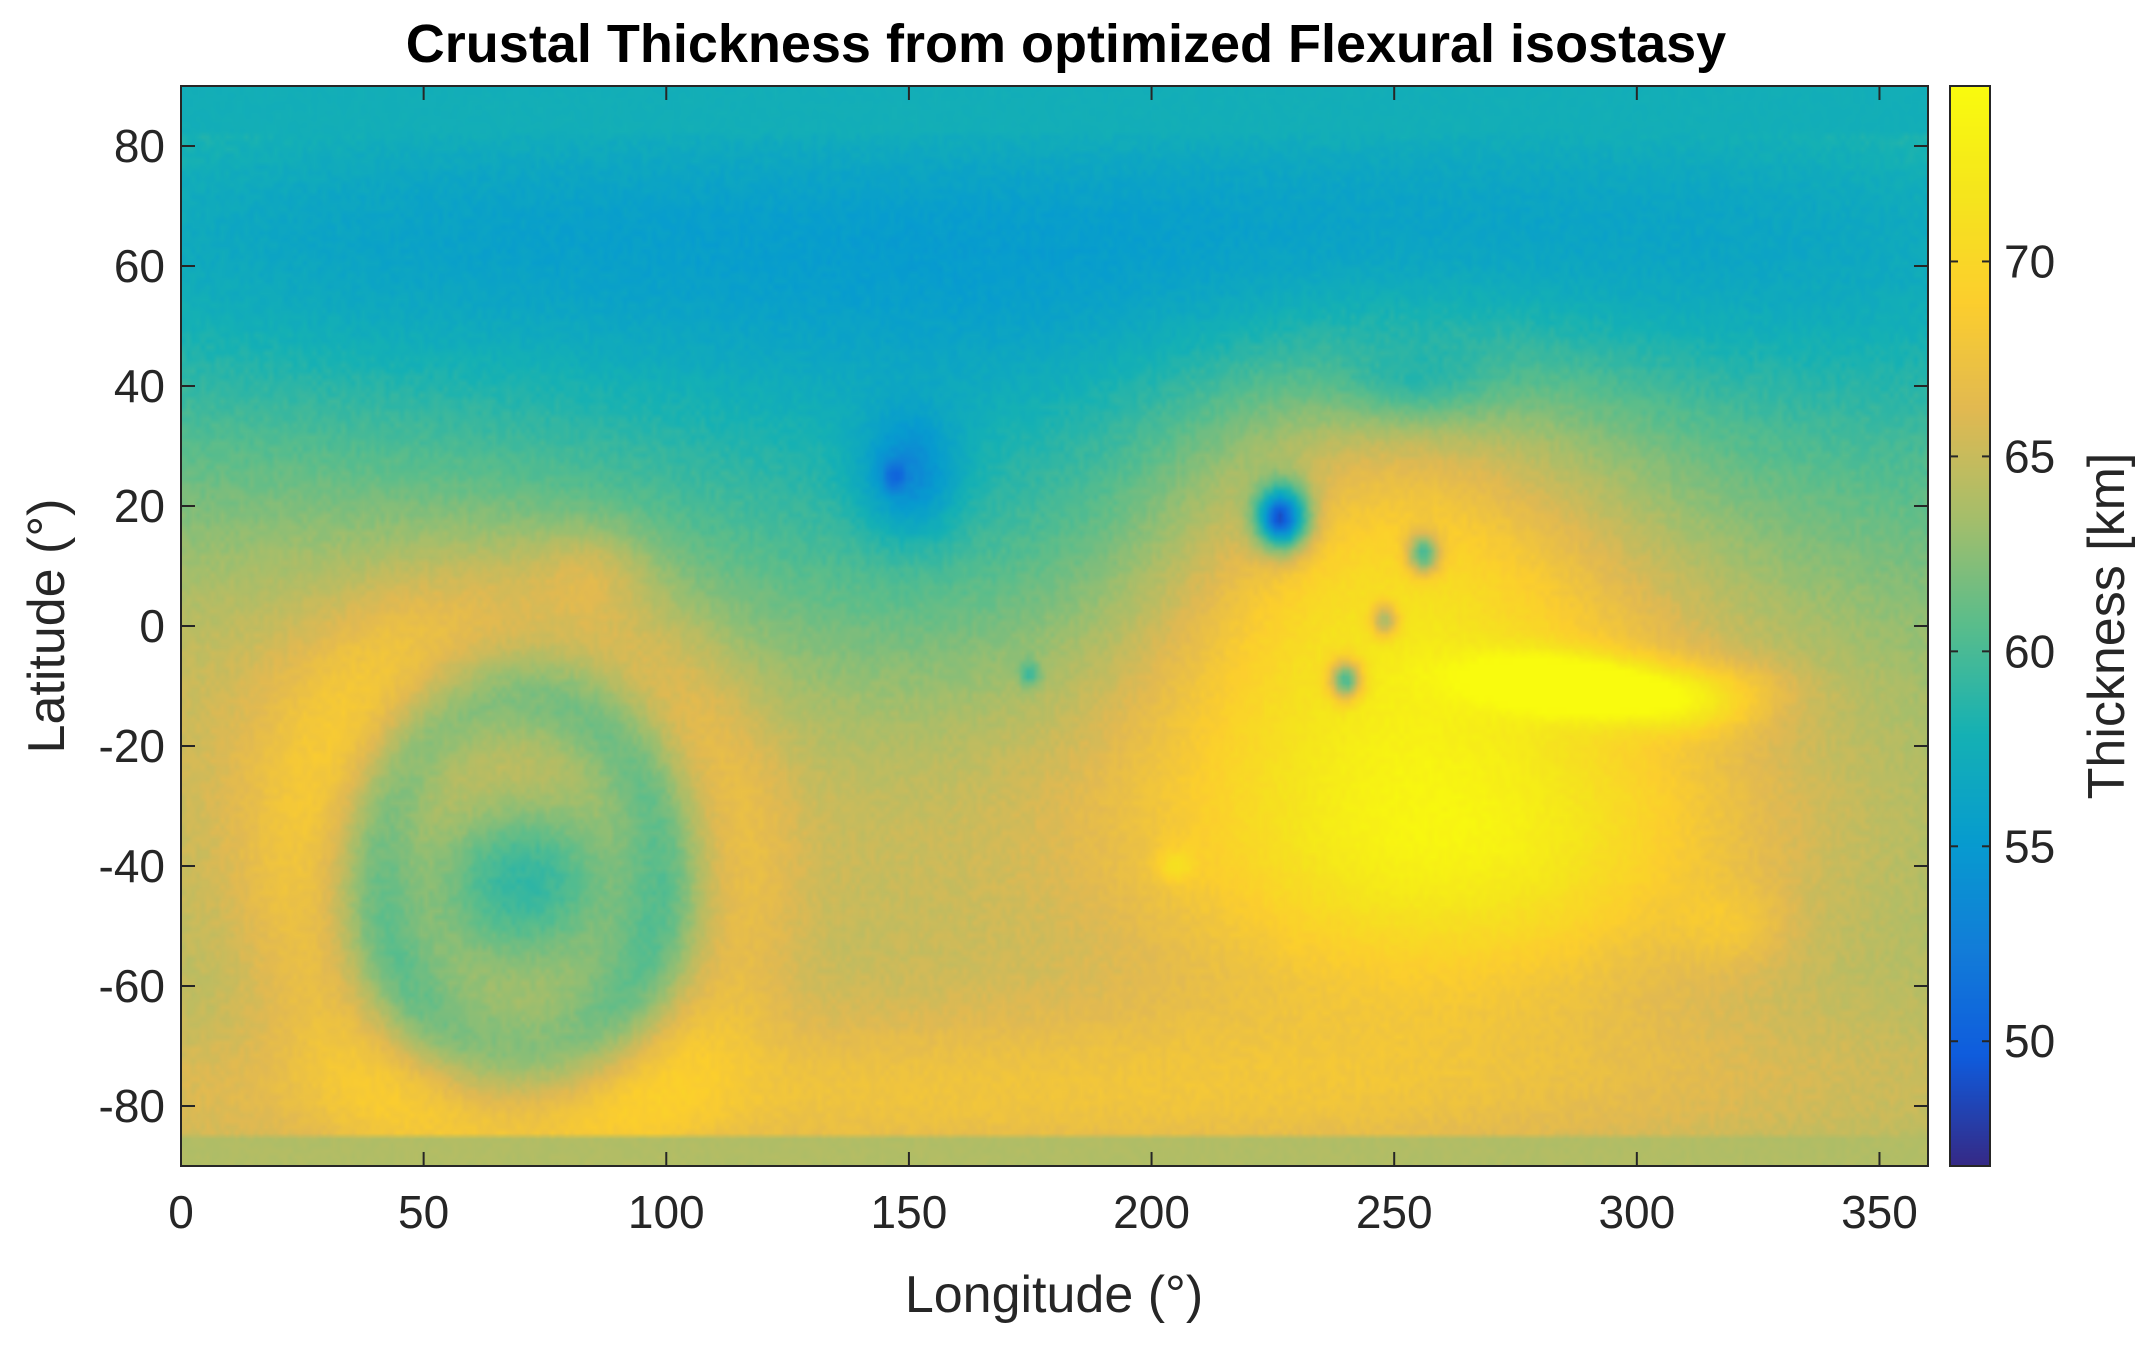  I want to click on x-tick-label: 0, so click(181, 1212).